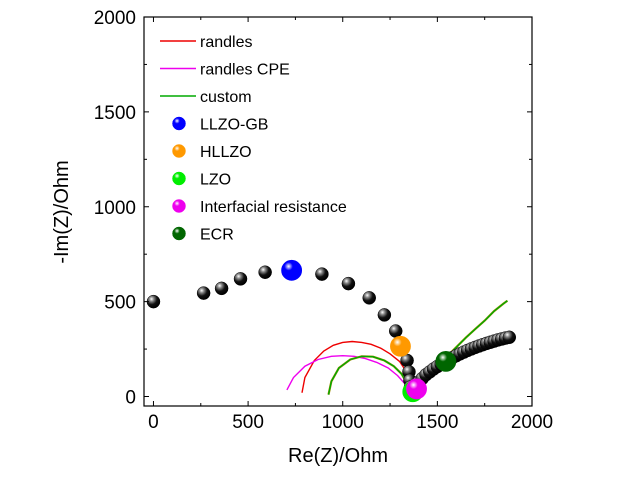  Describe the element at coordinates (226, 97) in the screenshot. I see `legend-custom-label: custom` at that location.